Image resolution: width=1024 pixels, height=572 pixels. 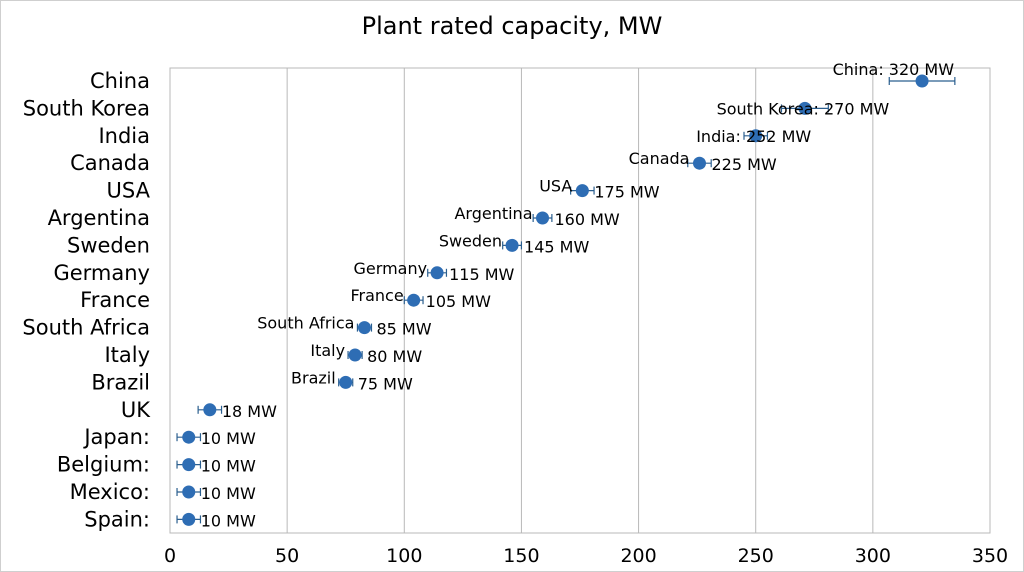 I want to click on data-label: 225 MW, so click(x=743, y=164).